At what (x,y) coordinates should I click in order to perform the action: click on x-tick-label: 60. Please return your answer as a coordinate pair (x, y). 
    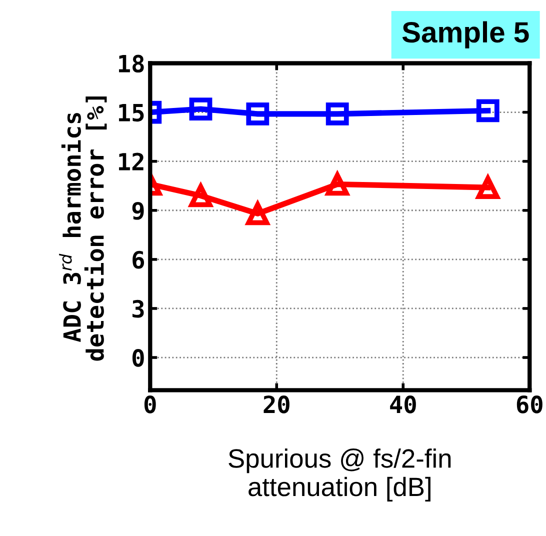
    Looking at the image, I should click on (529, 404).